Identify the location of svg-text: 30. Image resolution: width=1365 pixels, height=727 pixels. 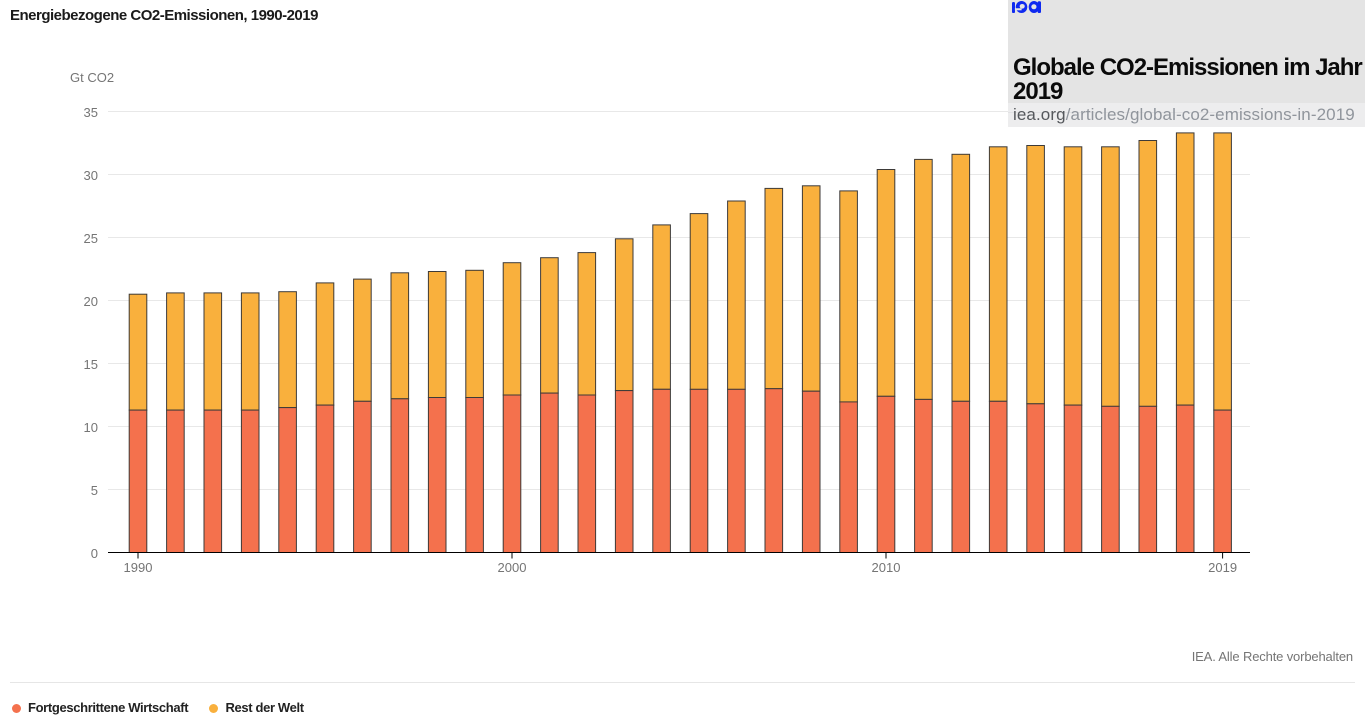
(91, 175).